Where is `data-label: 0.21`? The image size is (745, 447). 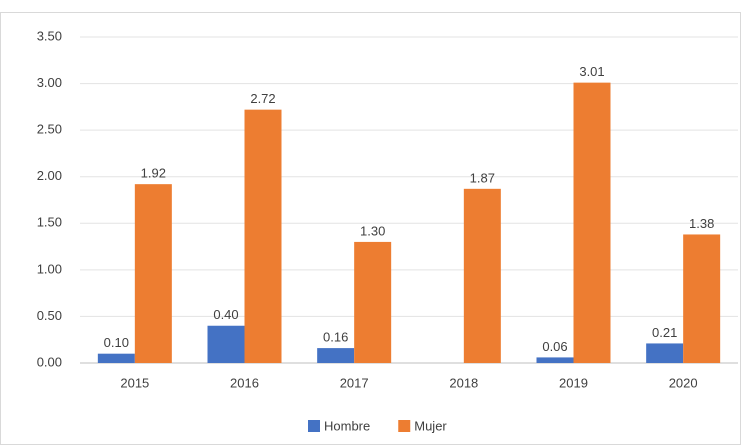 data-label: 0.21 is located at coordinates (664, 332).